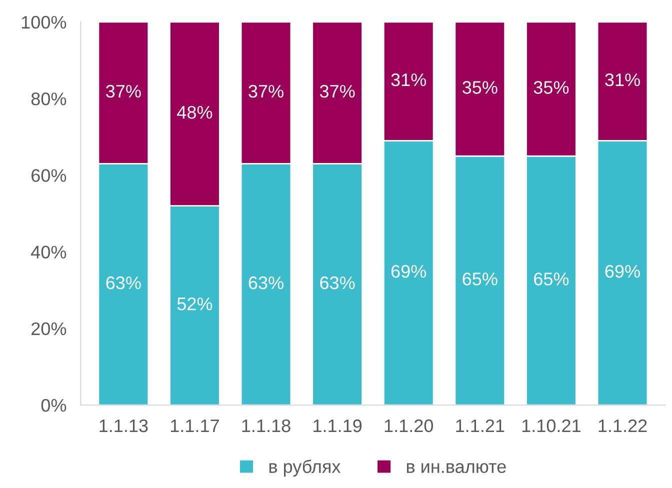 The width and height of the screenshot is (672, 488). I want to click on y-tick-label: 0%, so click(53, 405).